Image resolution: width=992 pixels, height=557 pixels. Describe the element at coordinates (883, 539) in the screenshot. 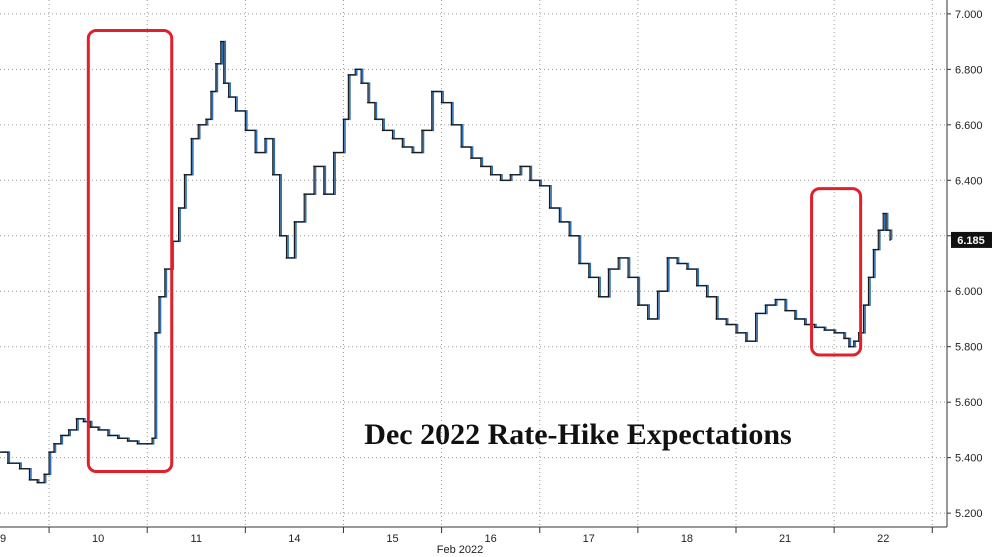

I see `x-tick-label: 22` at that location.